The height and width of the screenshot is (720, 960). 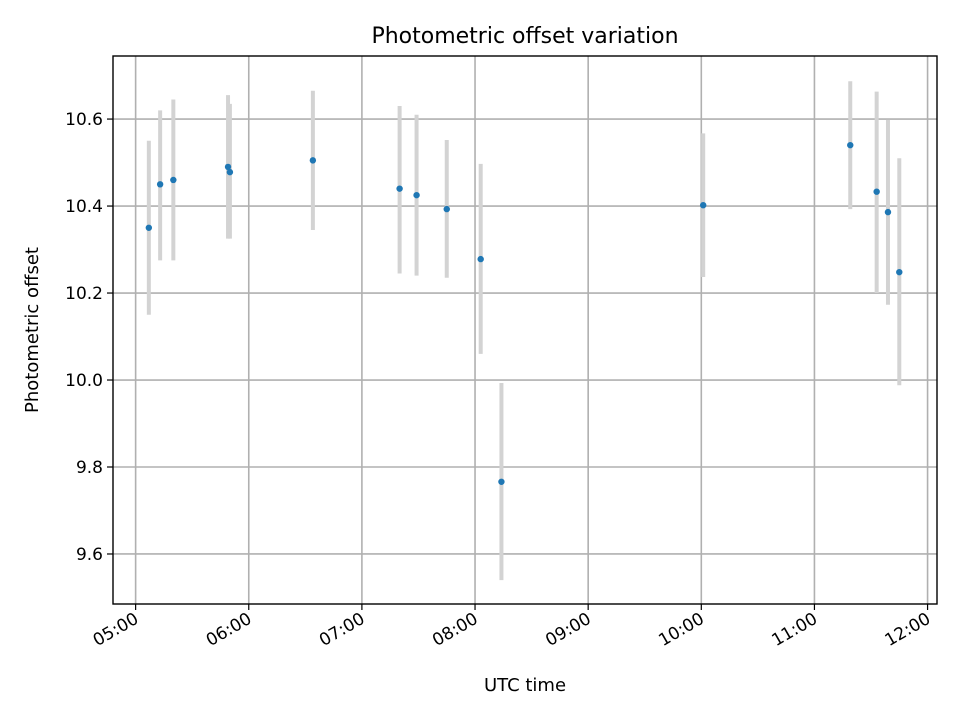 What do you see at coordinates (89, 468) in the screenshot?
I see `y-tick-label: 9.8` at bounding box center [89, 468].